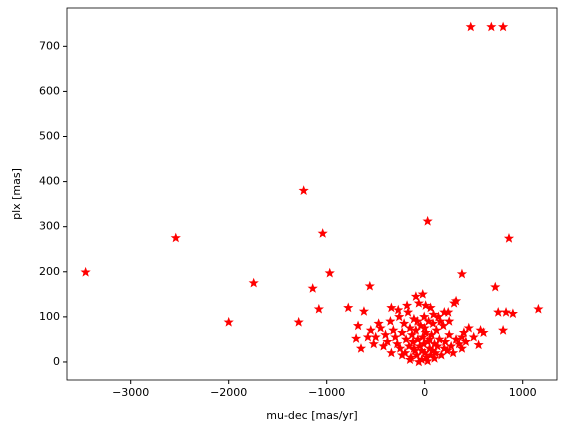 This screenshot has height=432, width=571. Describe the element at coordinates (49, 45) in the screenshot. I see `y-tick-label: 700` at that location.